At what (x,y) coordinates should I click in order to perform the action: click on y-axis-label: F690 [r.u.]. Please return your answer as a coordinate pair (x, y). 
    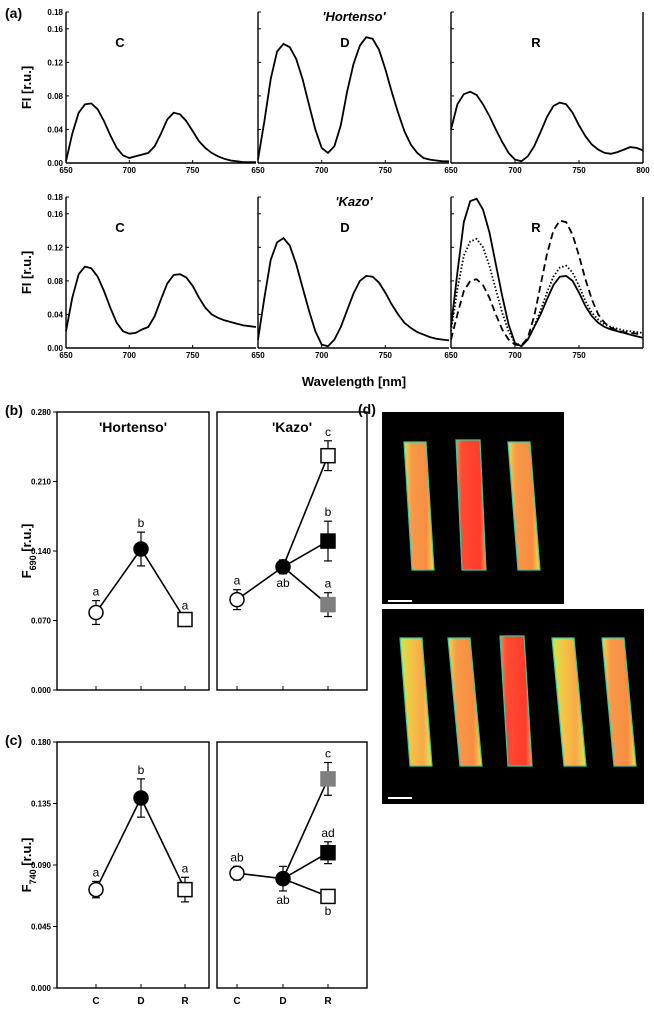
    Looking at the image, I should click on (28, 551).